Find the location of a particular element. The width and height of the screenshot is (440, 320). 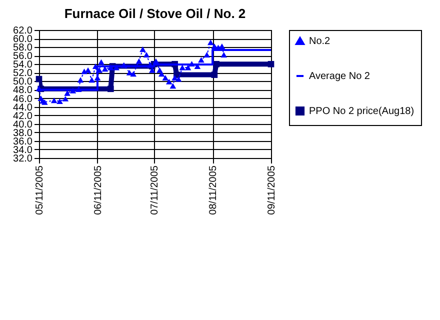

x-tick-label: 05/11/2005 is located at coordinates (40, 190).